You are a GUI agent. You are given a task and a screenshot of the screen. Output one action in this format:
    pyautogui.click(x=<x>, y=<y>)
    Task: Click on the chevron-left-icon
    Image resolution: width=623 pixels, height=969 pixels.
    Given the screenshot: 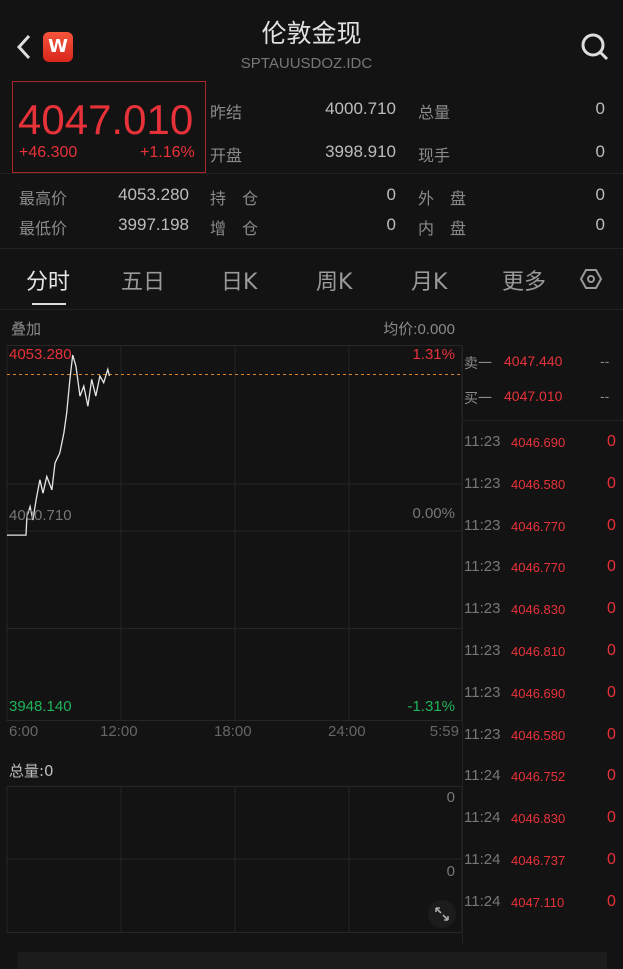 What is the action you would take?
    pyautogui.click(x=23, y=47)
    